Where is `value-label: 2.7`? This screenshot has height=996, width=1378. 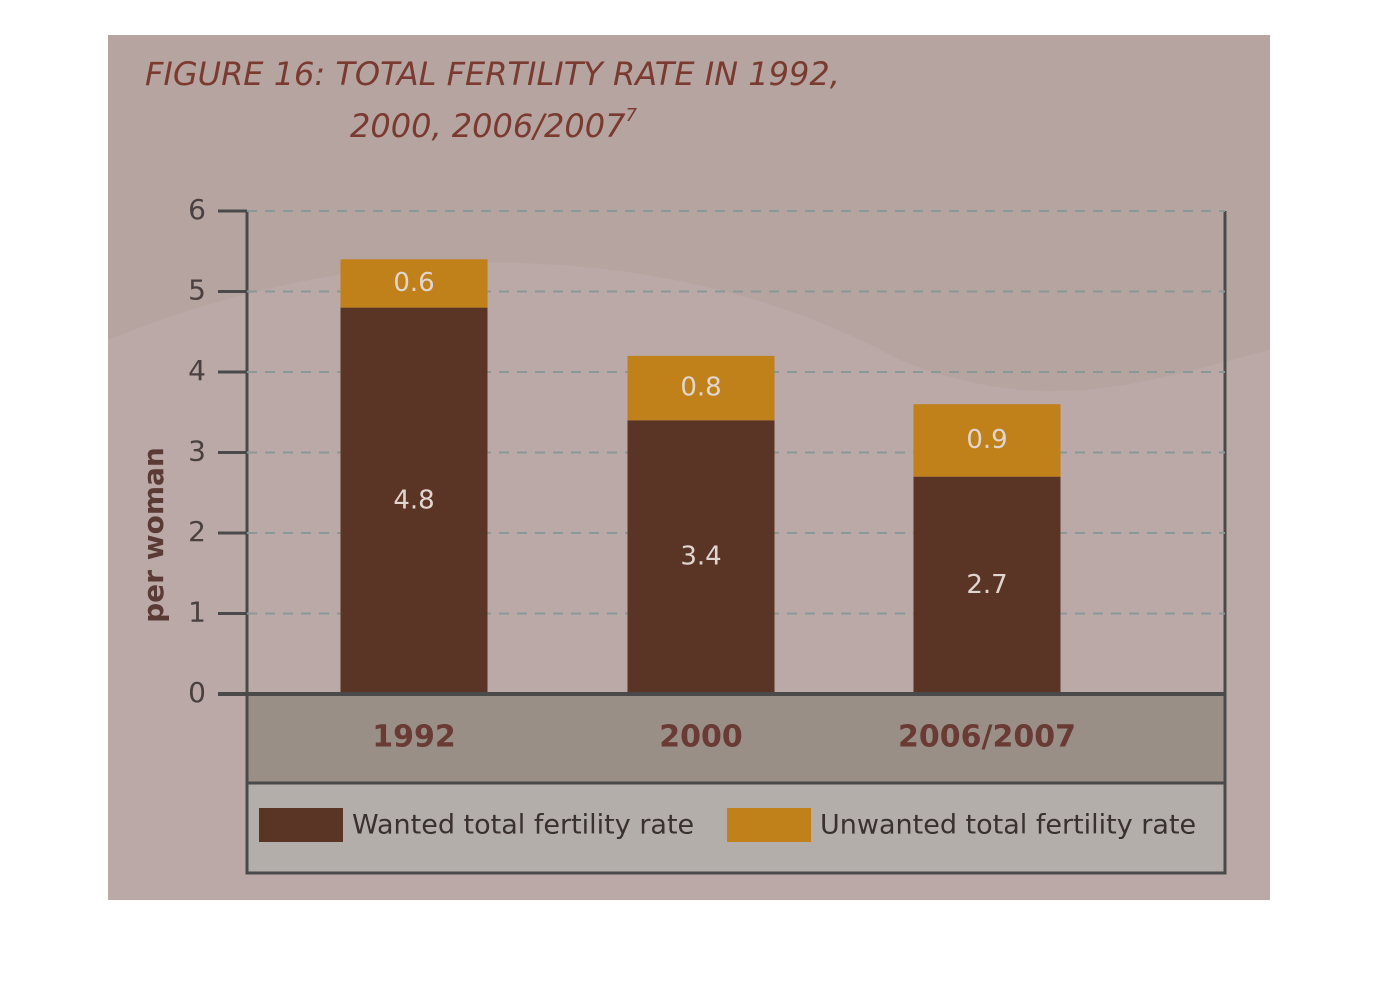 value-label: 2.7 is located at coordinates (986, 585).